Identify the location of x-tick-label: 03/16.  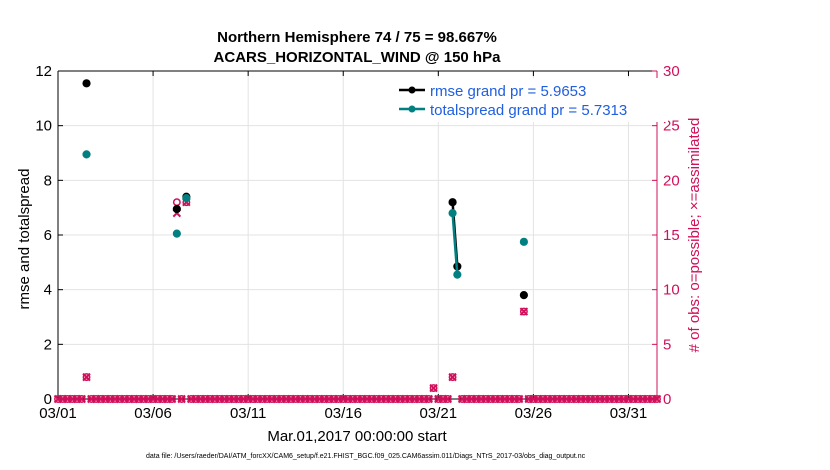
(343, 413).